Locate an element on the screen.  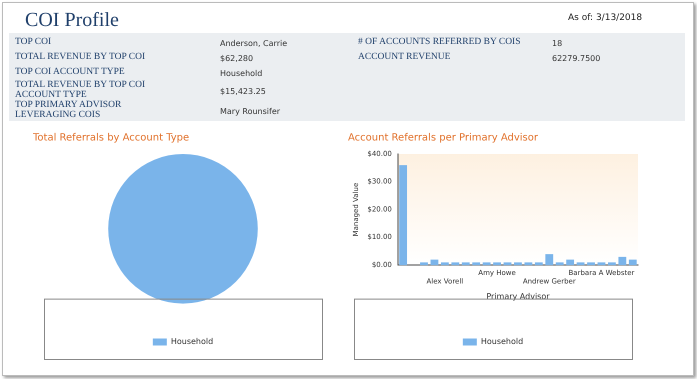
text: TOP COI is located at coordinates (33, 42).